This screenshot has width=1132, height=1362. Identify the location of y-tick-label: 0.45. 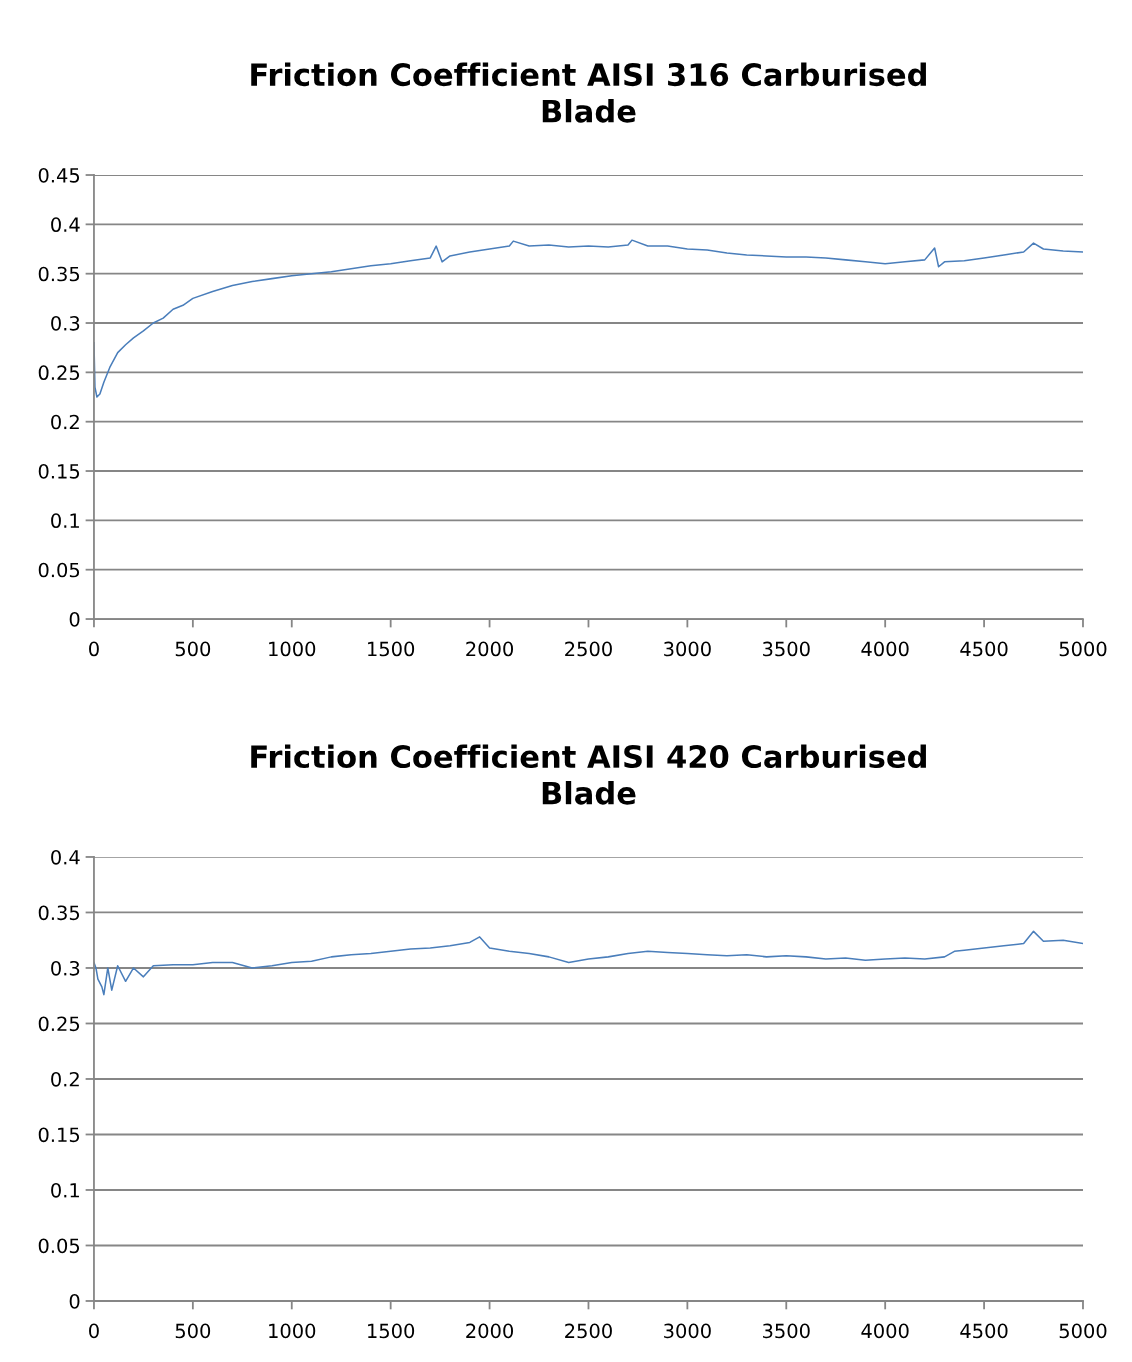
(59, 175).